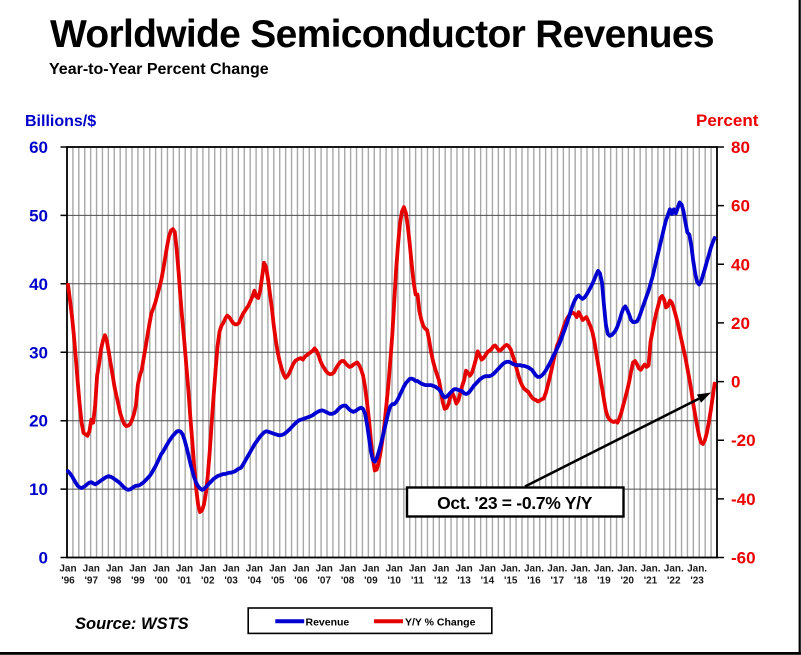 This screenshot has width=801, height=655. What do you see at coordinates (740, 147) in the screenshot?
I see `svg-text: 80` at bounding box center [740, 147].